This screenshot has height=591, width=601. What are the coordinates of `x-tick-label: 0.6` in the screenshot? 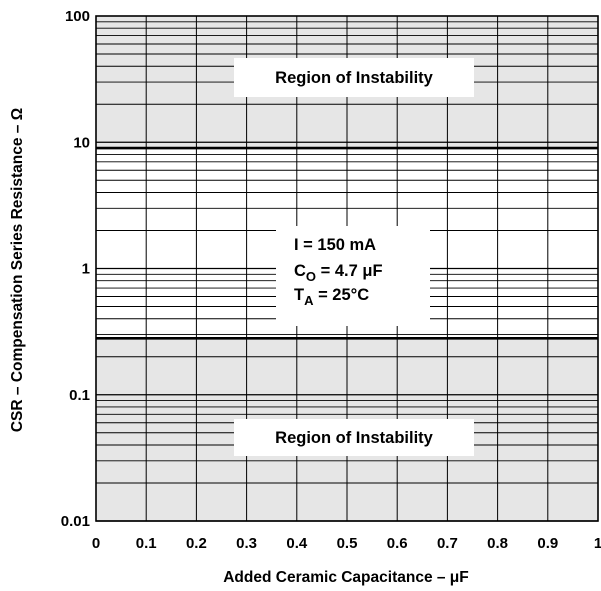 It's located at (397, 543).